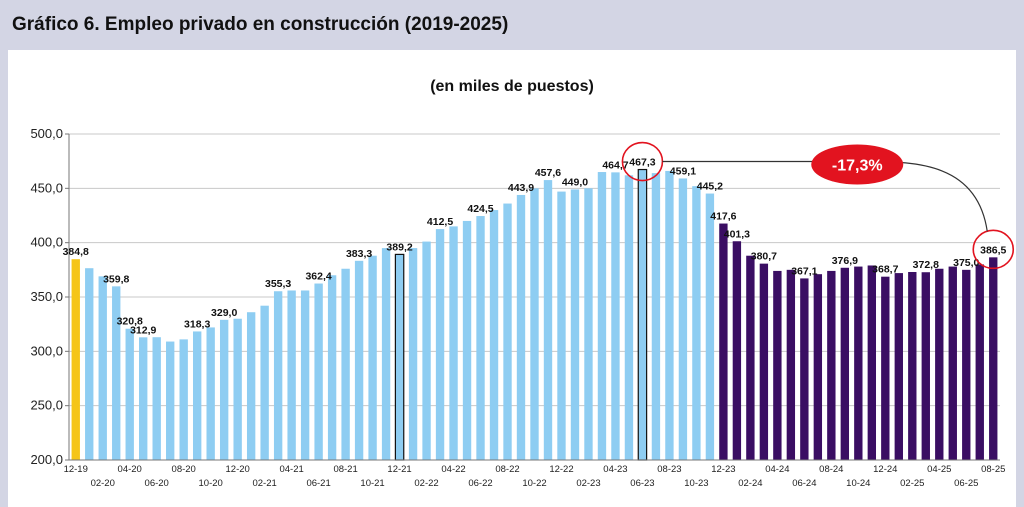  What do you see at coordinates (858, 483) in the screenshot?
I see `x-tick-label: 10-24` at bounding box center [858, 483].